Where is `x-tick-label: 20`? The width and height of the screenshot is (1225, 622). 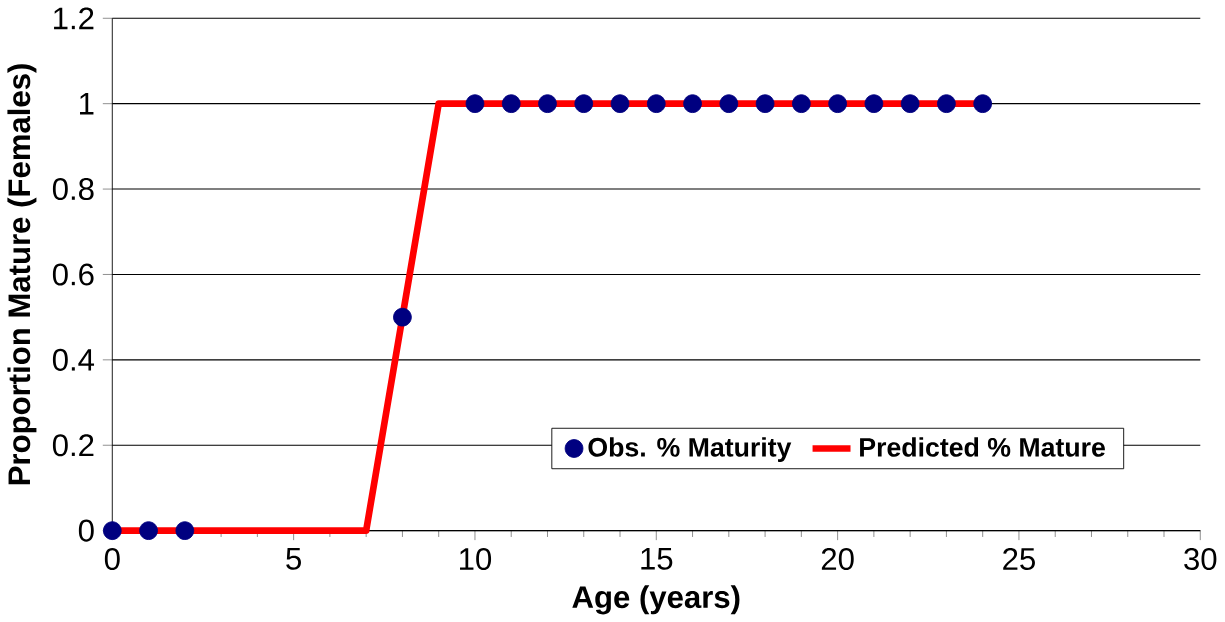
x-tick-label: 20 is located at coordinates (837, 559).